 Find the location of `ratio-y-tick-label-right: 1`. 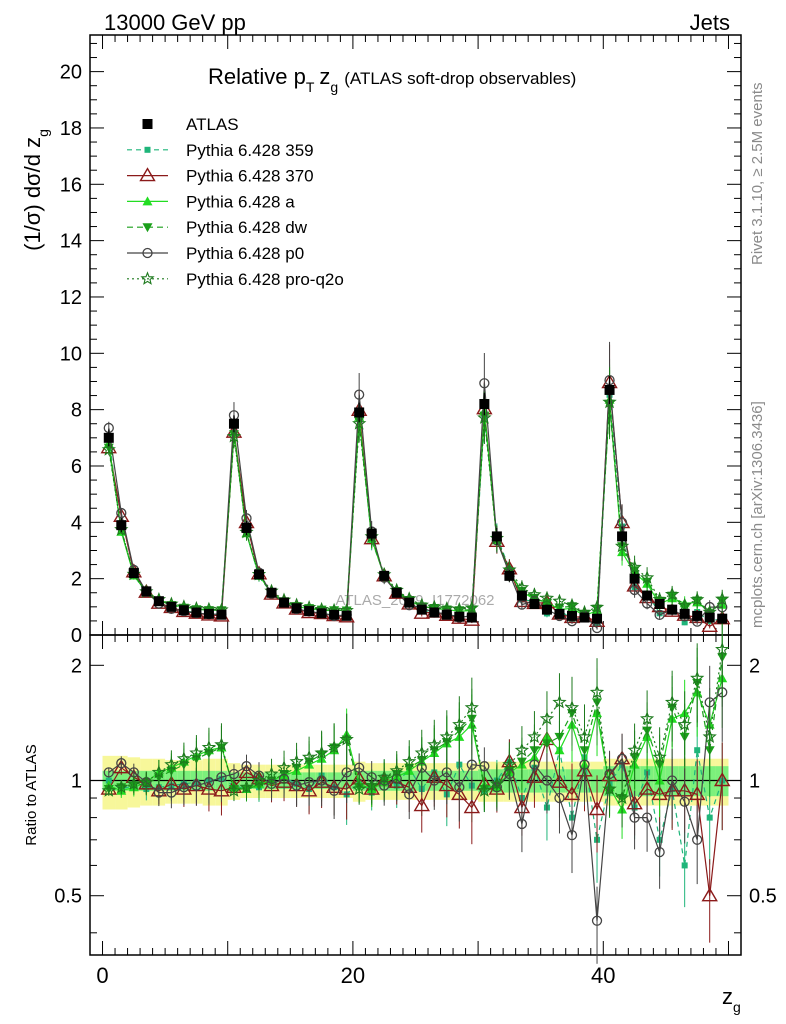

ratio-y-tick-label-right: 1 is located at coordinates (754, 782).